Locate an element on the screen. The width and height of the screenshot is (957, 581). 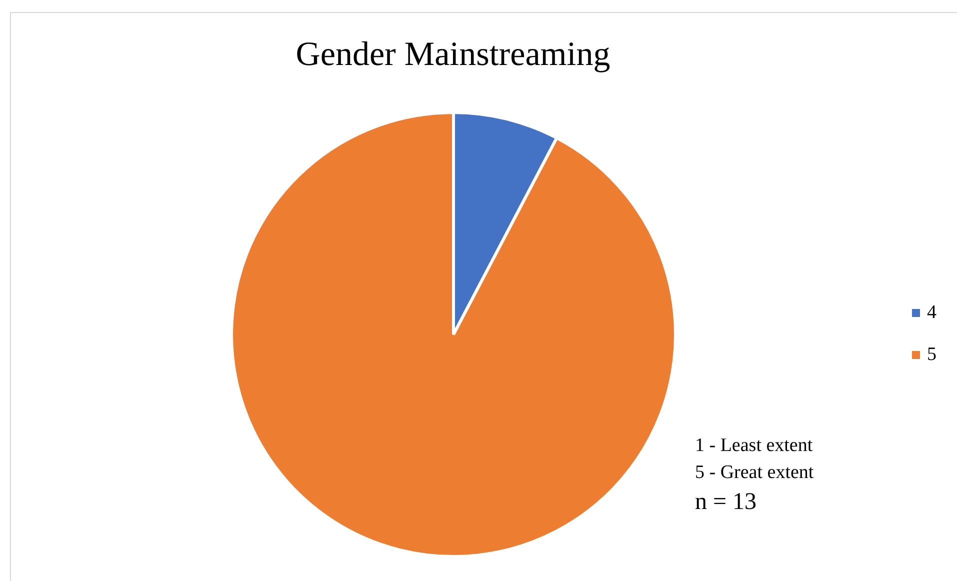
legend-label: 4 is located at coordinates (931, 313).